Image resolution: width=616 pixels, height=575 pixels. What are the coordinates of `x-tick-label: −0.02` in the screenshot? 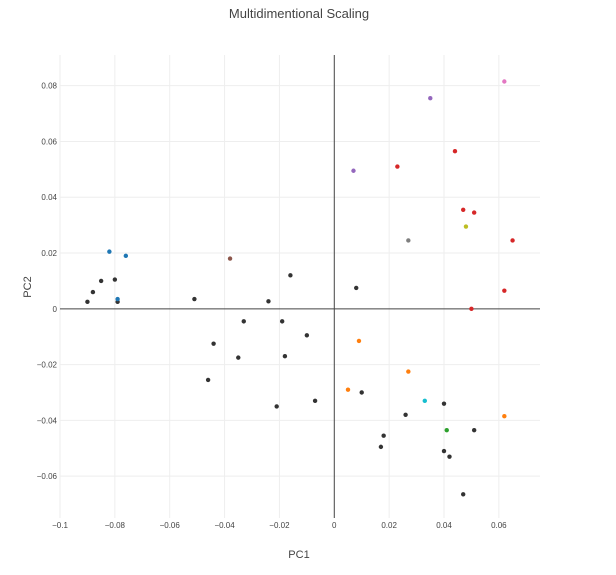 It's located at (279, 525).